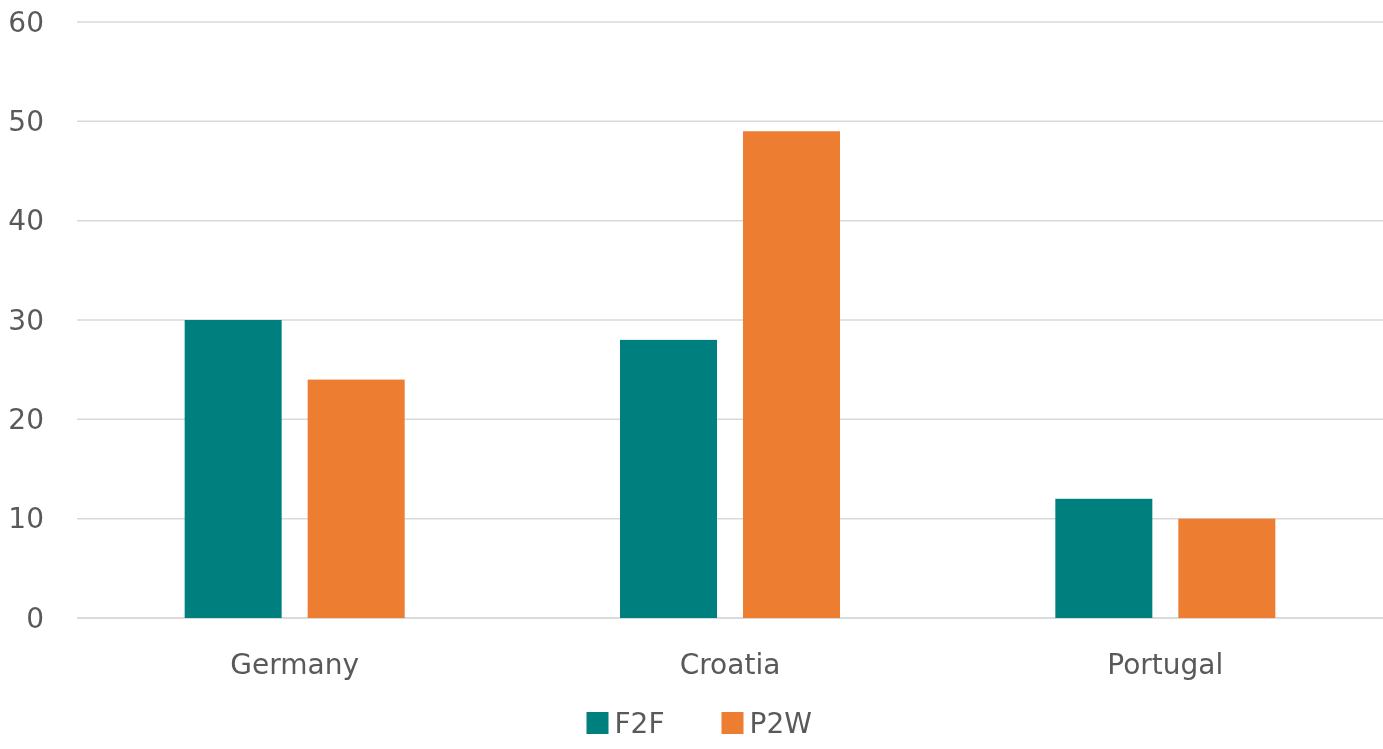  Describe the element at coordinates (26, 519) in the screenshot. I see `y-tick-label: 10` at that location.